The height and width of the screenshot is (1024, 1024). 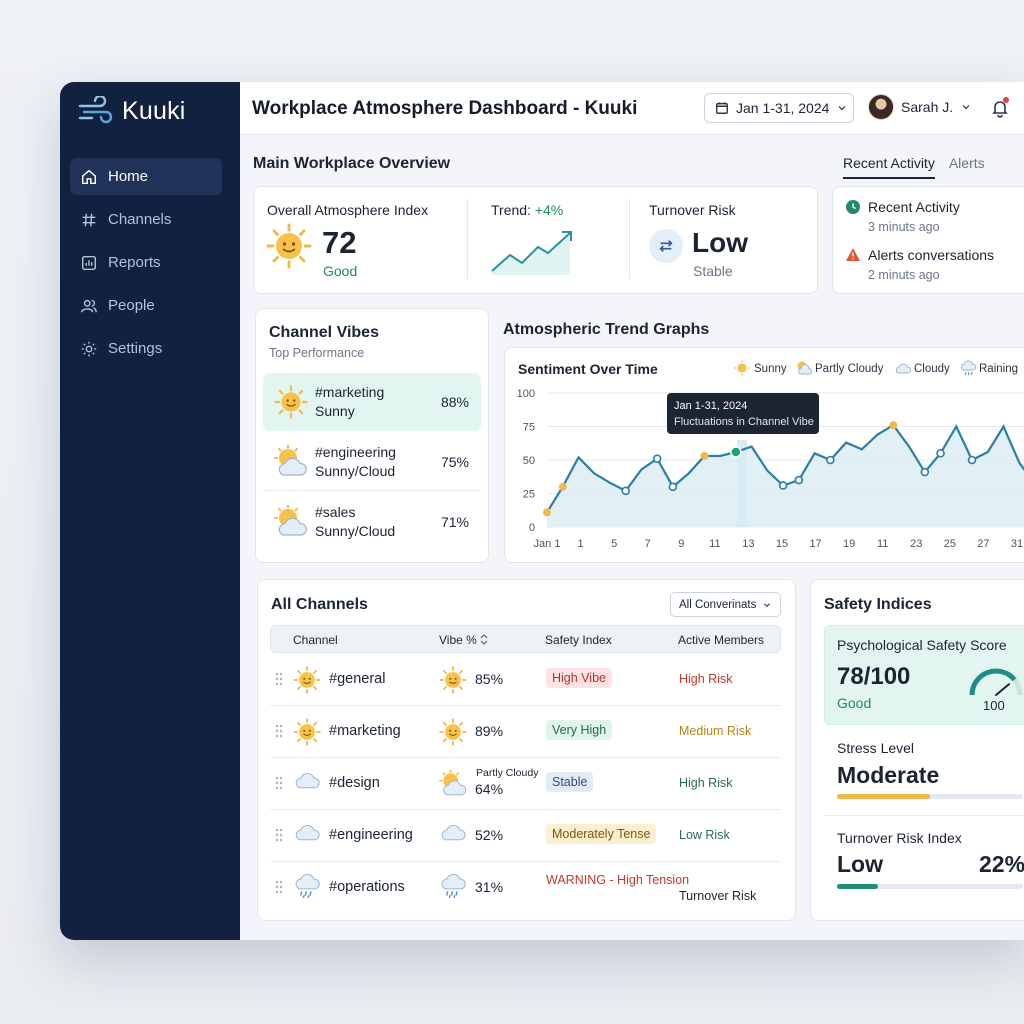 I want to click on list-item: #sales Sunny/Cloud 71%, so click(x=372, y=522).